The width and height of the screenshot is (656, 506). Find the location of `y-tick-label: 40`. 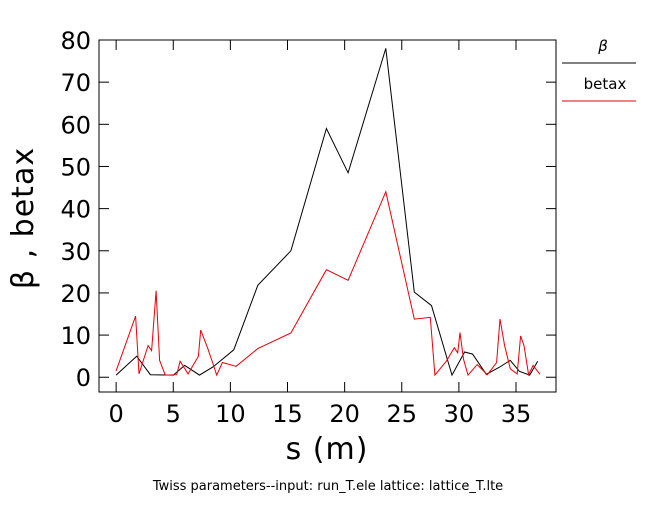

y-tick-label: 40 is located at coordinates (75, 210).